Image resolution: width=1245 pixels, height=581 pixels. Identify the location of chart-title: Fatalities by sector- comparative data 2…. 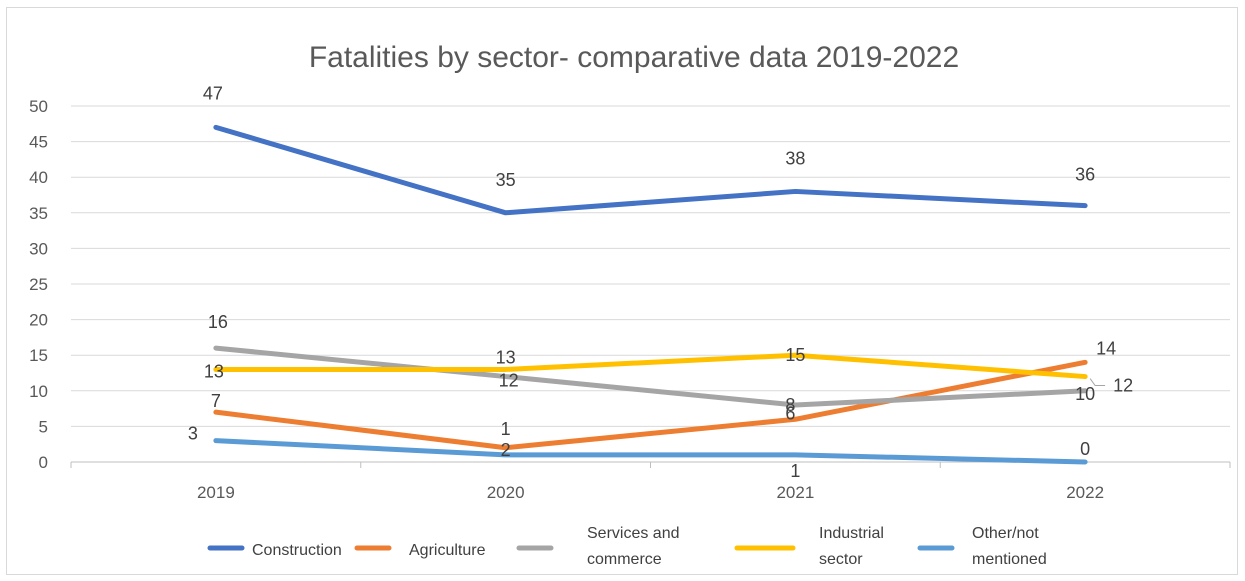
(634, 57).